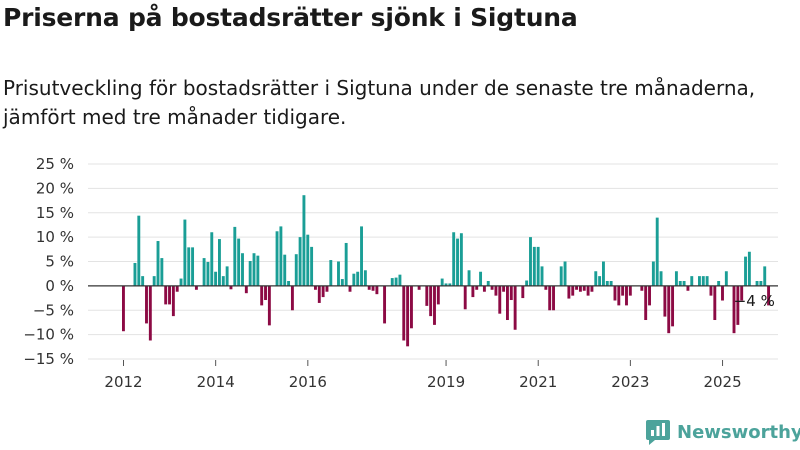  I want to click on y-tick-label: −5 %, so click(53, 310).